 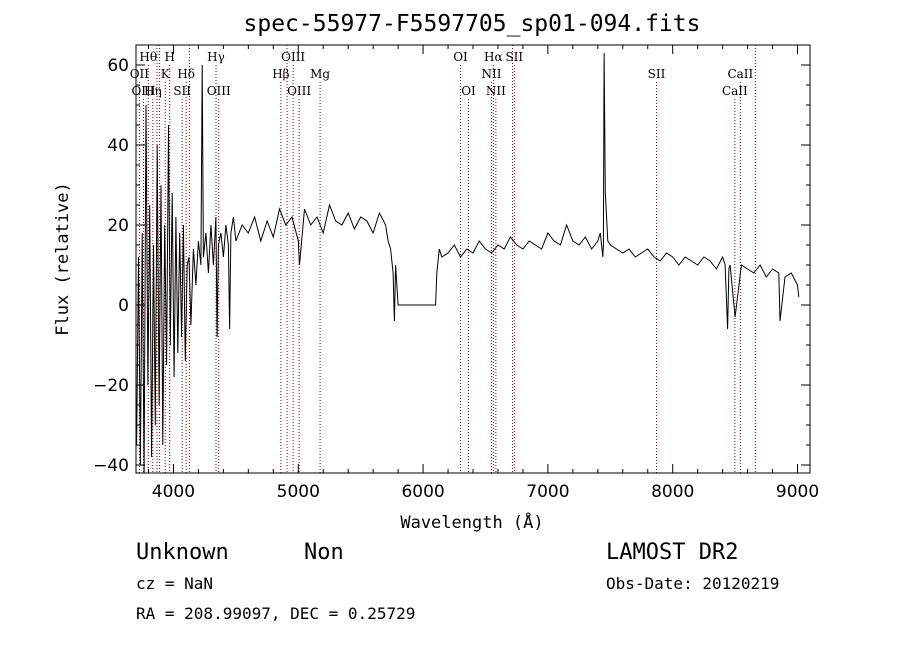 I want to click on spectral-line-label: OII, so click(x=140, y=74).